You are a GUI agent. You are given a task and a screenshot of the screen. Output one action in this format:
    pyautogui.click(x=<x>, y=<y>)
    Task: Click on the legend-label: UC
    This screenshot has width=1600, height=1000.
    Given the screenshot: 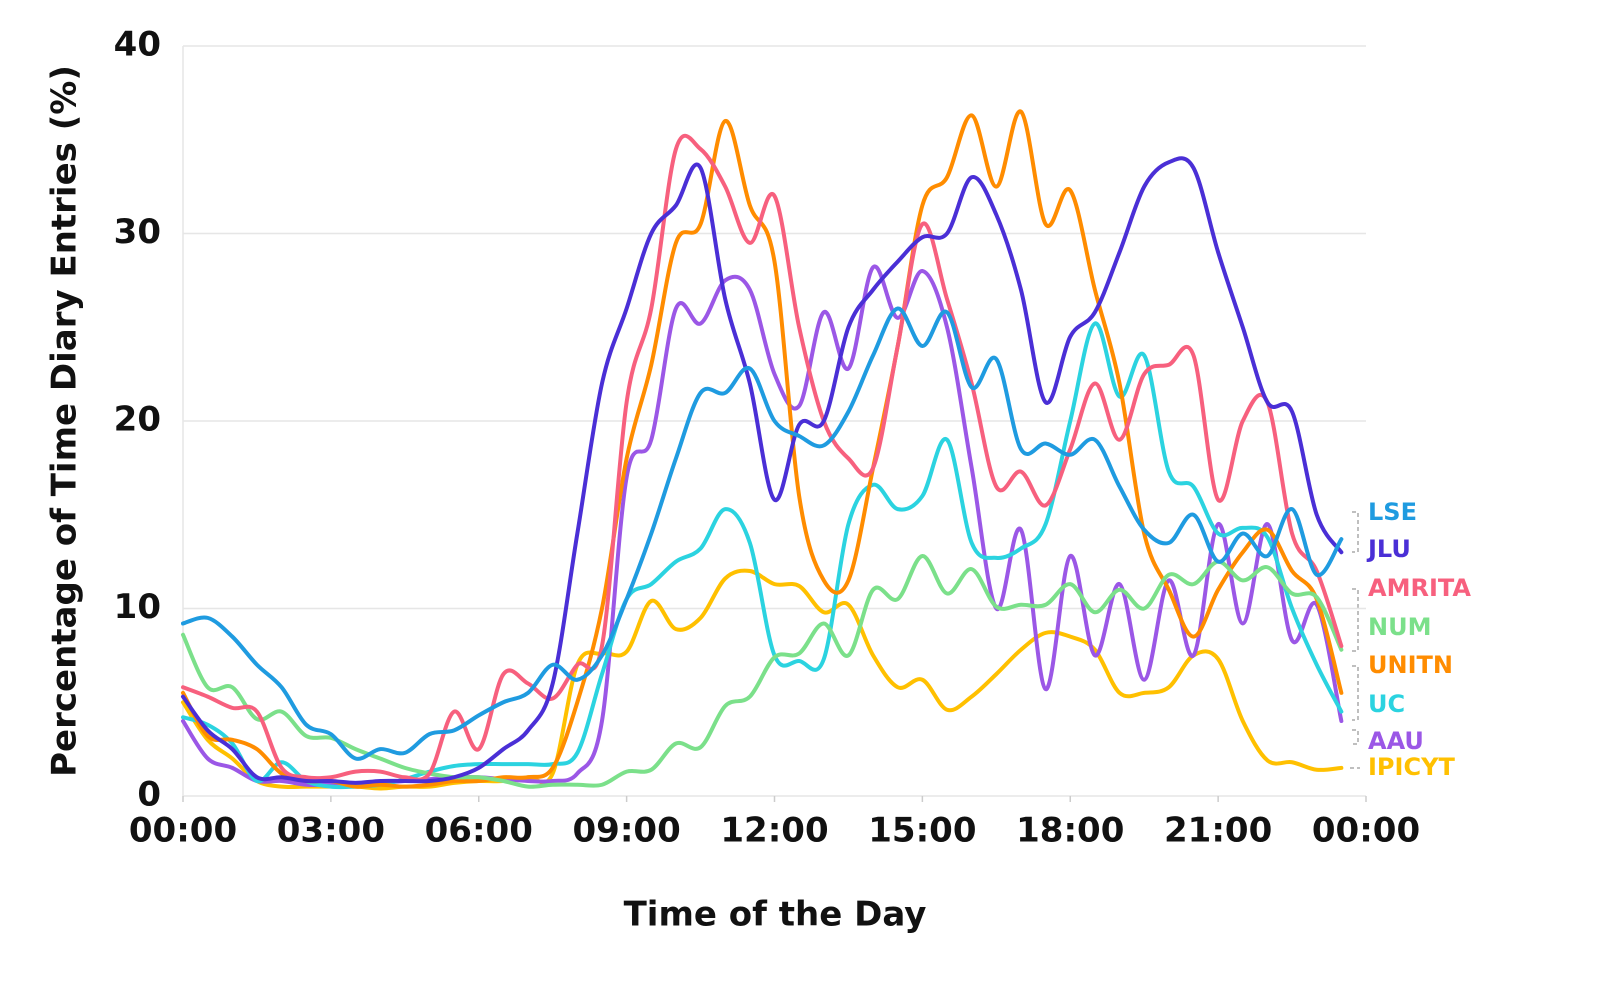 What is the action you would take?
    pyautogui.click(x=1386, y=704)
    